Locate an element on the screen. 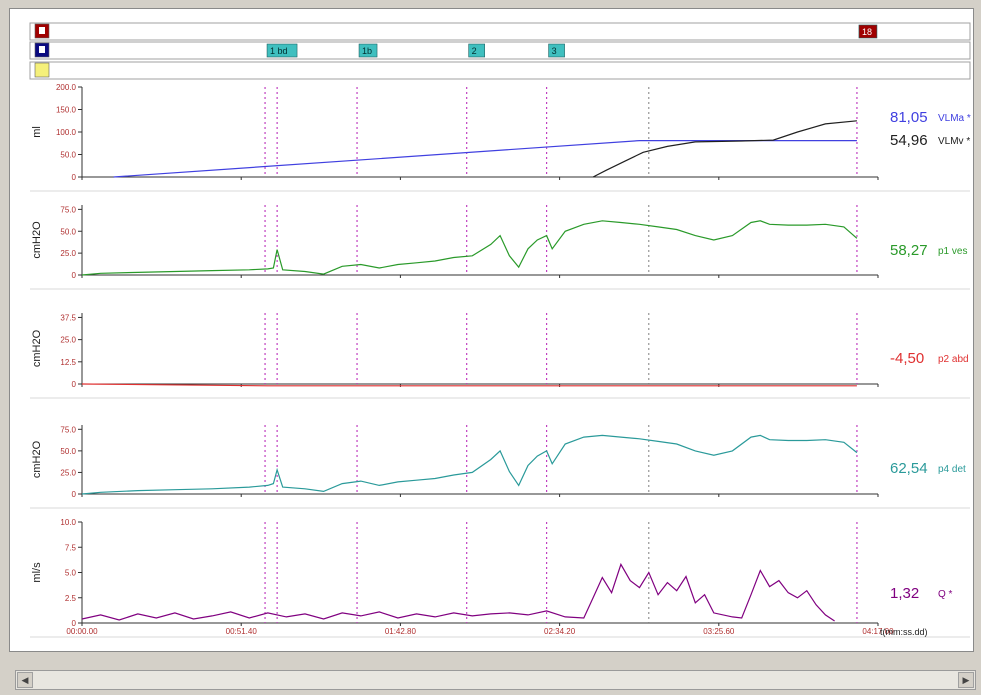 This screenshot has width=981, height=695. y-tick-label-1-0: 0 is located at coordinates (74, 275).